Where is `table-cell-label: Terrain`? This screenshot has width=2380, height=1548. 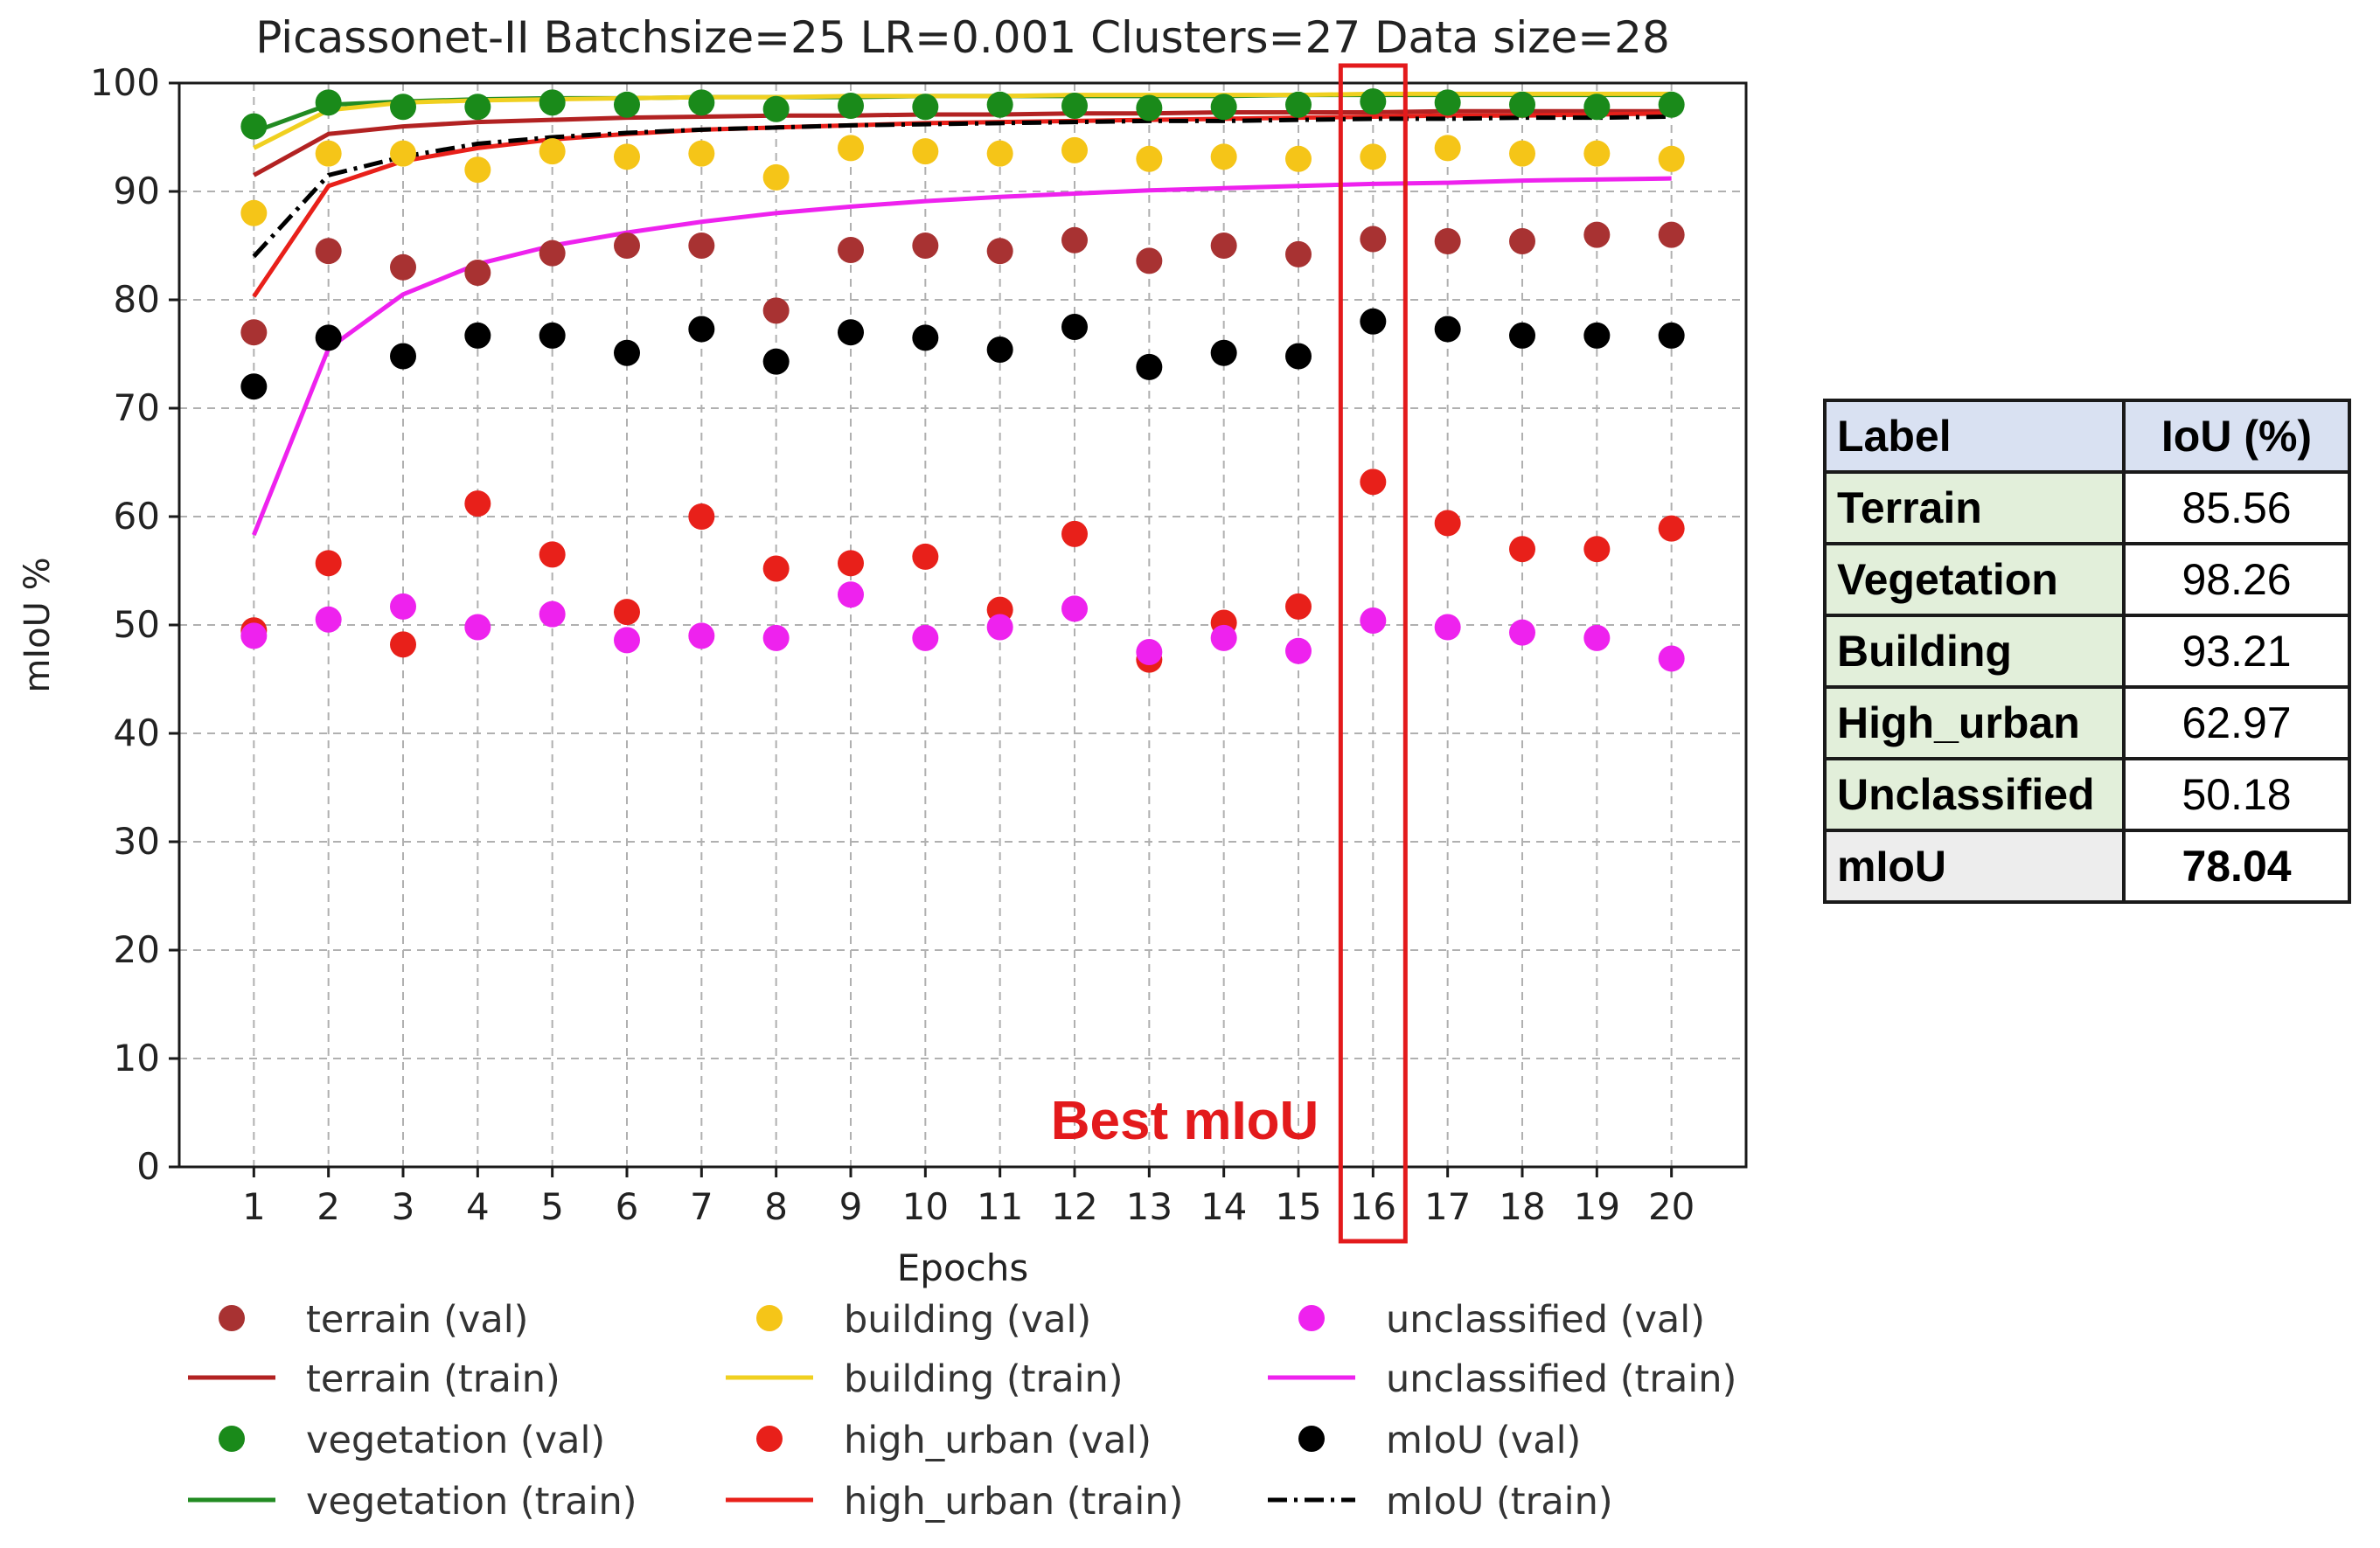
table-cell-label: Terrain is located at coordinates (1974, 508).